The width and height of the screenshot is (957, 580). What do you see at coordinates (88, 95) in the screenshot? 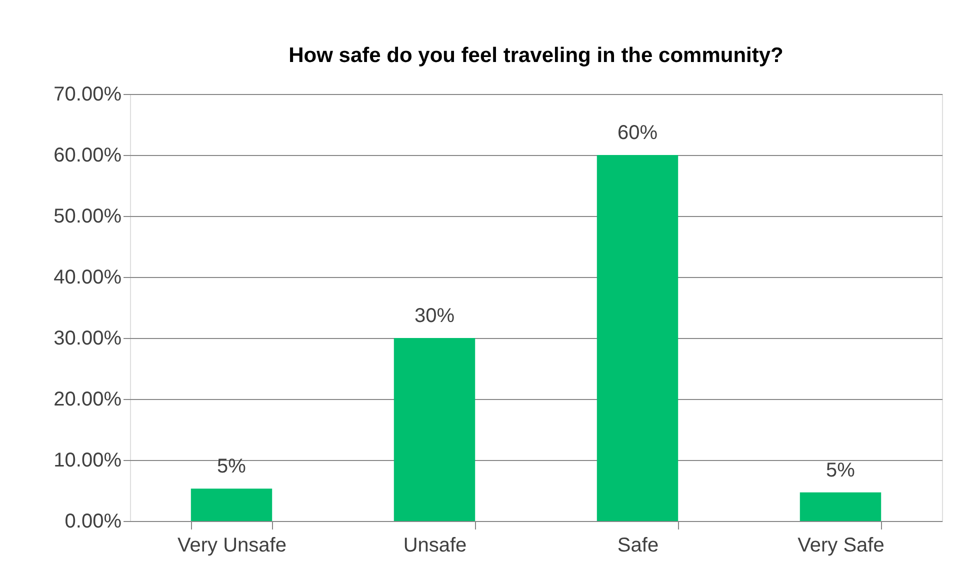
I see `y-tick-label: 70.00%` at bounding box center [88, 95].